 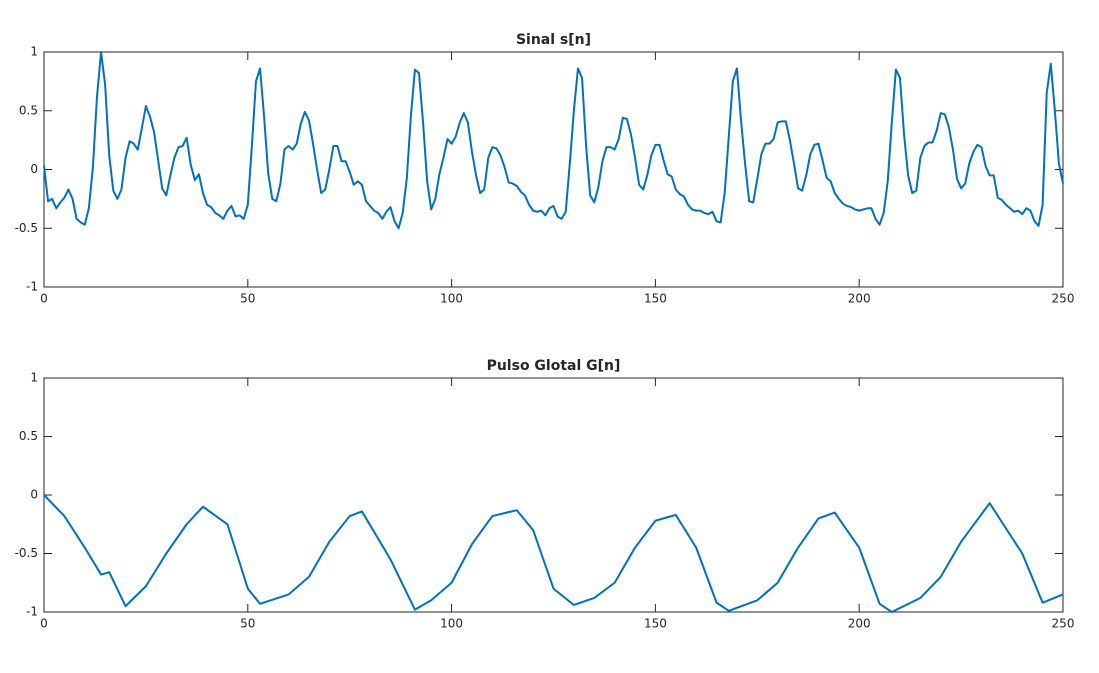 I want to click on chart-title: Sinal s[n], so click(x=553, y=40).